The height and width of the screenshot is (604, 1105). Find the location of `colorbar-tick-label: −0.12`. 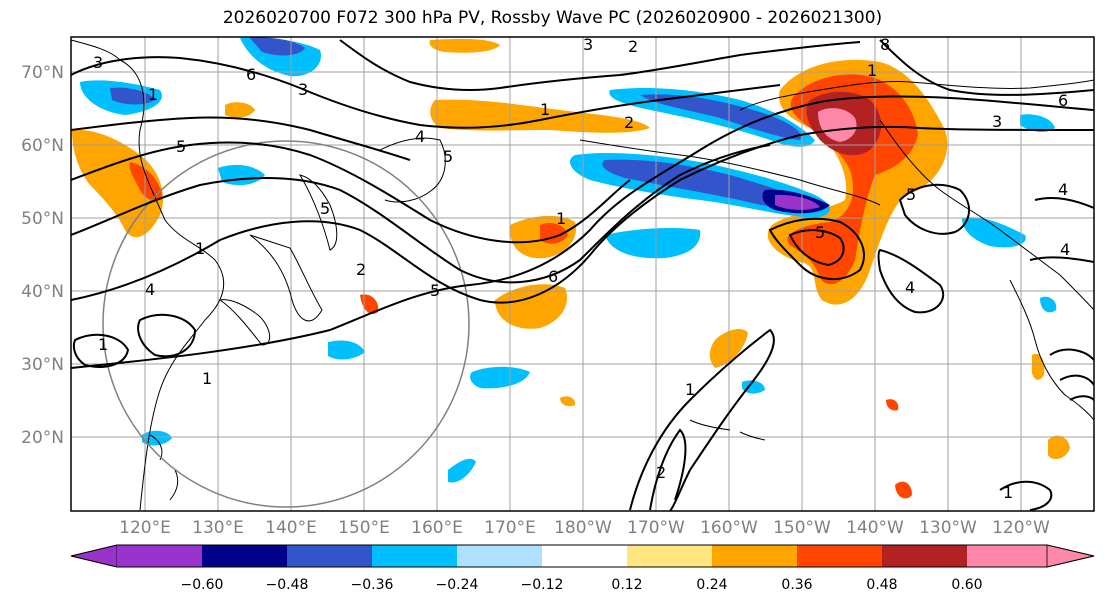

colorbar-tick-label: −0.12 is located at coordinates (542, 585).